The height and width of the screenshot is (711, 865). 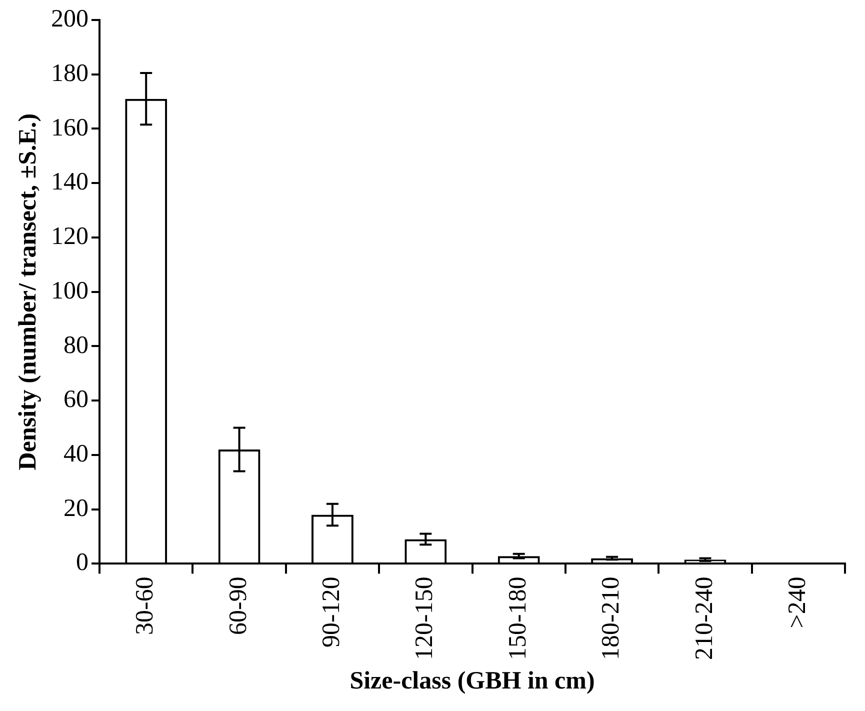 What do you see at coordinates (145, 606) in the screenshot?
I see `x-tick-label: 30-60` at bounding box center [145, 606].